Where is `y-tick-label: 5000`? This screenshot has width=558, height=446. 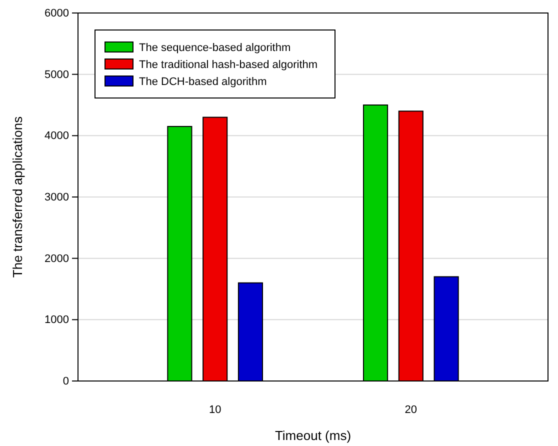 y-tick-label: 5000 is located at coordinates (56, 74).